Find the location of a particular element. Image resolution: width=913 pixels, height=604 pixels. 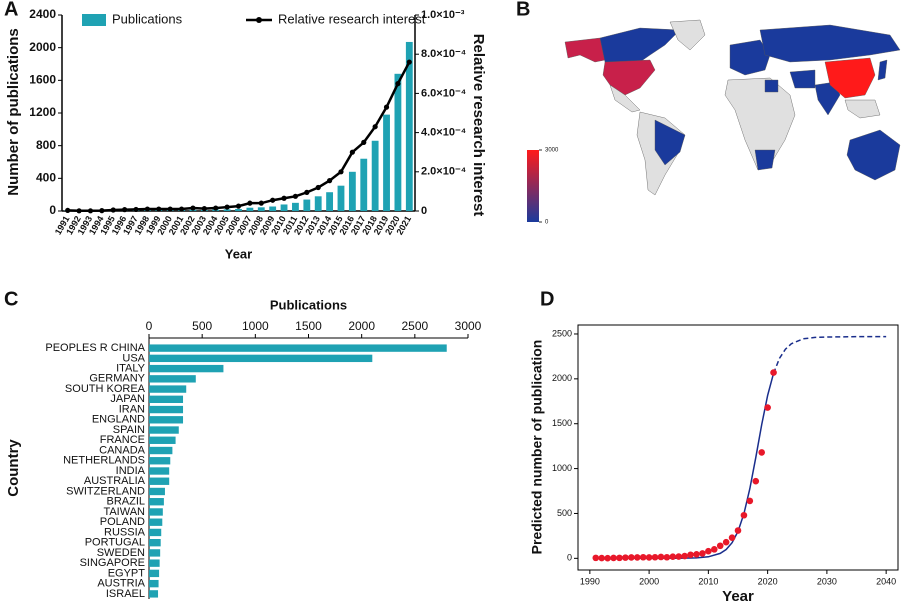

panel-label: C is located at coordinates (11, 299).